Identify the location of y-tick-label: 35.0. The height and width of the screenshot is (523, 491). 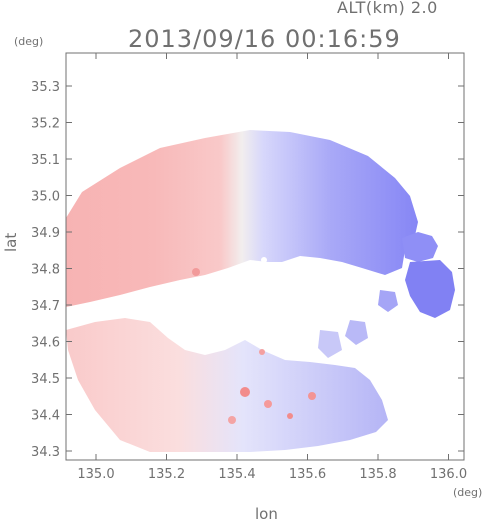
(45, 197).